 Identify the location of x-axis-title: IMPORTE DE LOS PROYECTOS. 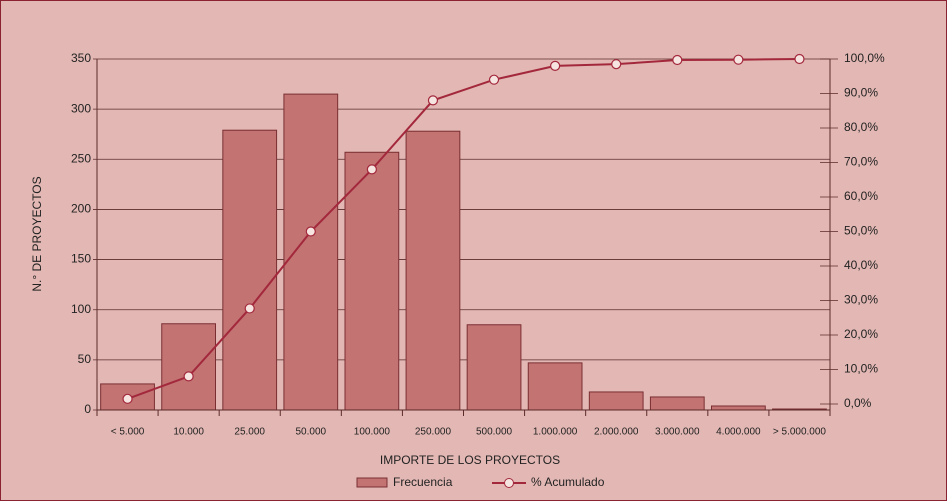
(470, 460).